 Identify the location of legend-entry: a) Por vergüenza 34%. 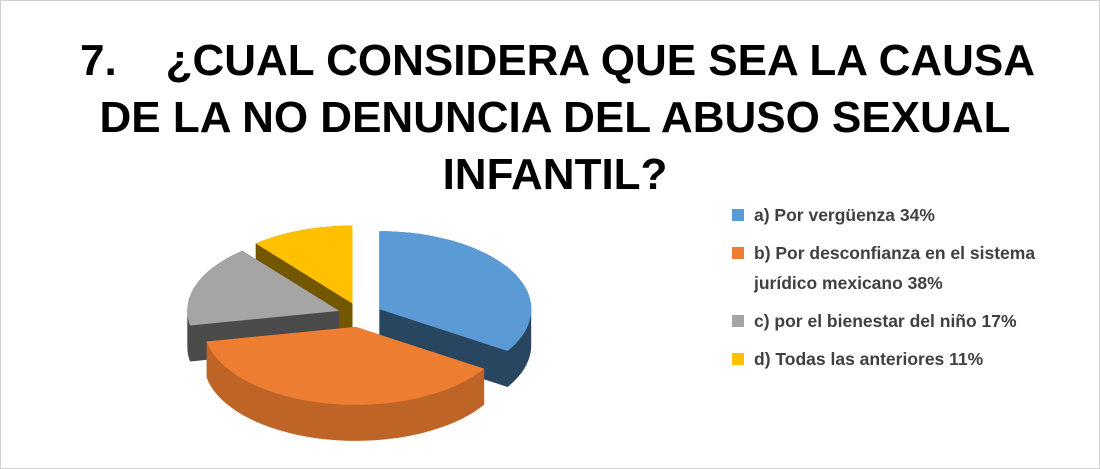
(910, 215).